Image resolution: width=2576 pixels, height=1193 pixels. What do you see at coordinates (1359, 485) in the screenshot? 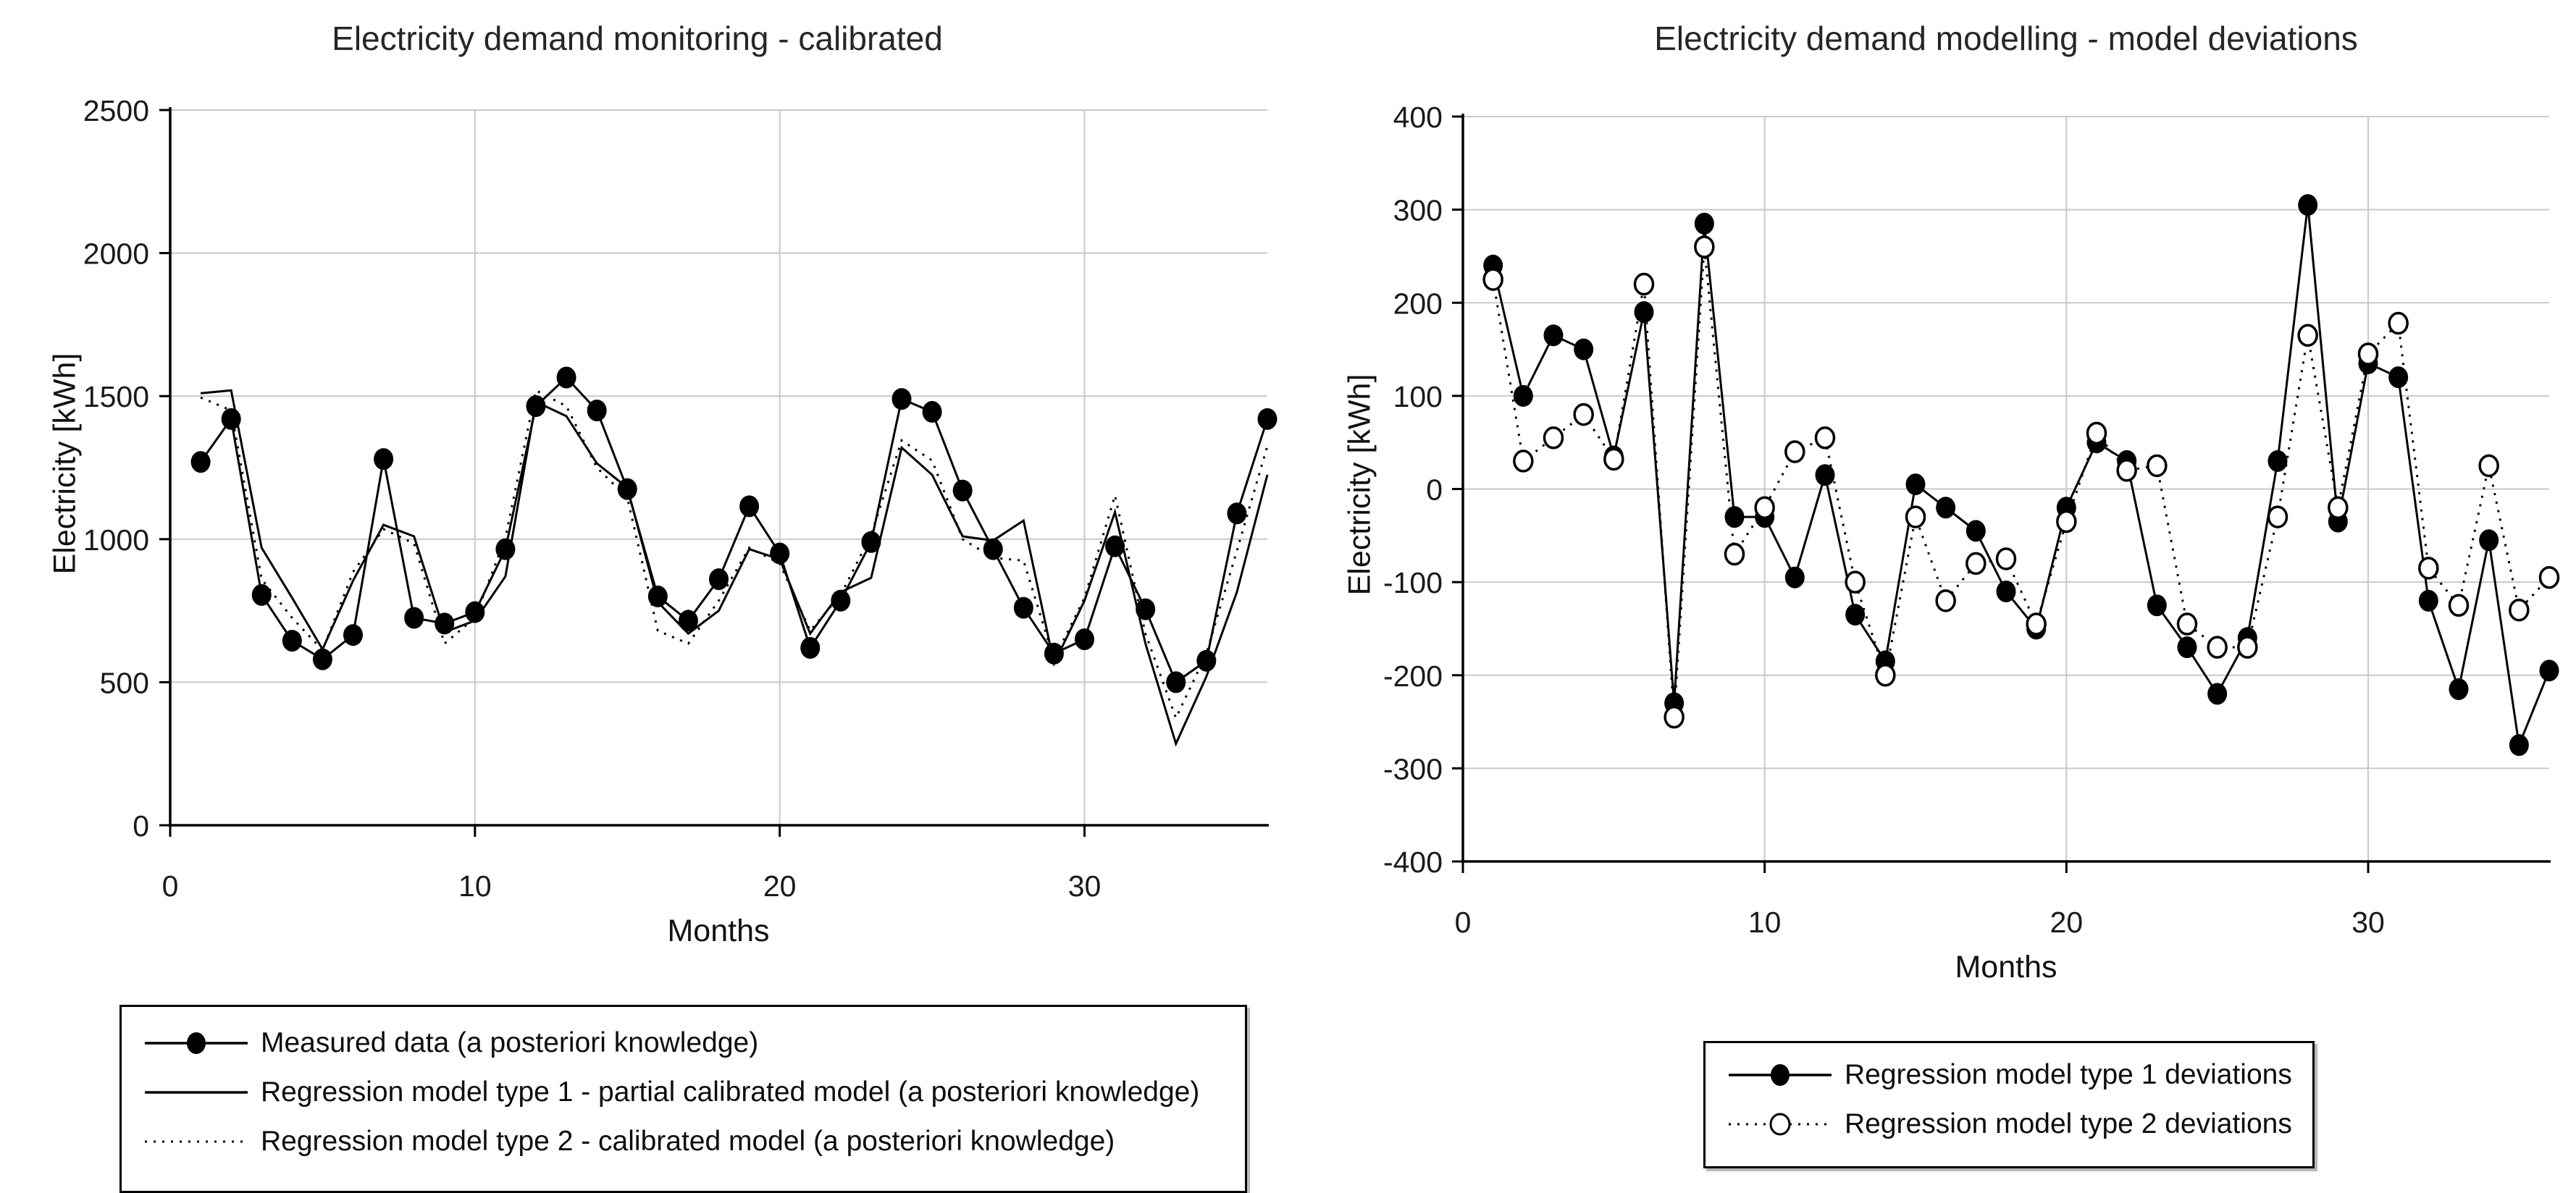
I see `right-y-axis-label: Electricity [kWh]` at bounding box center [1359, 485].